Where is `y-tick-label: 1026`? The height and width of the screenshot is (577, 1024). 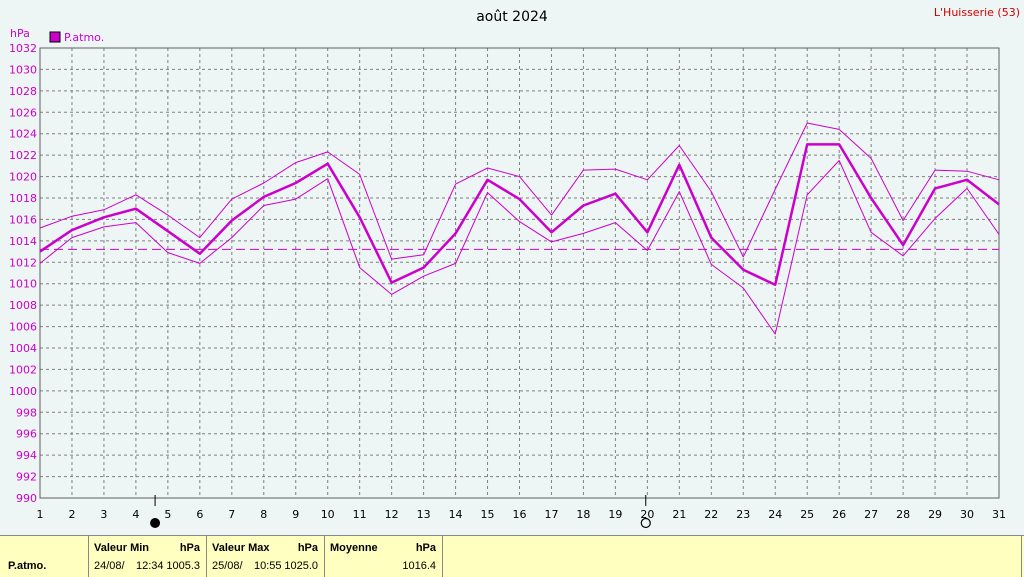
y-tick-label: 1026 is located at coordinates (23, 112).